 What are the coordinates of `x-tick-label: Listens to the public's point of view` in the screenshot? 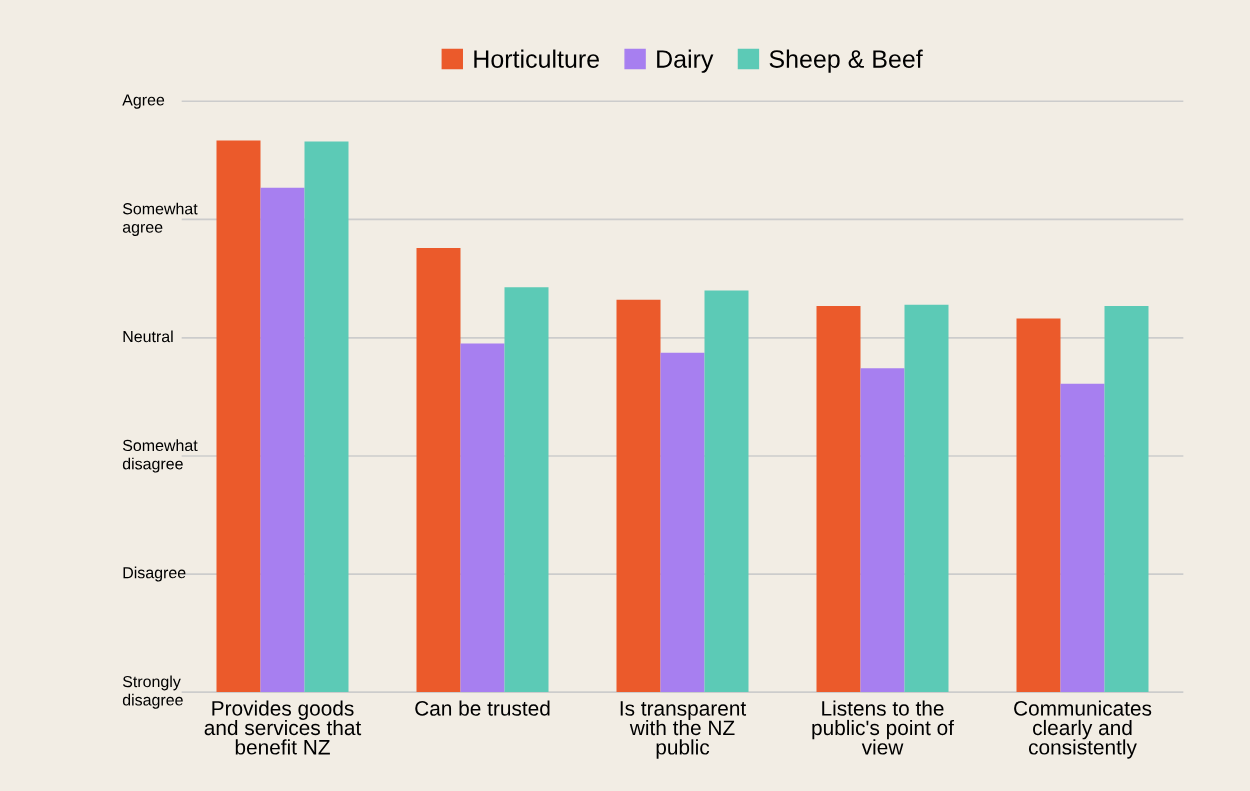 It's located at (883, 727).